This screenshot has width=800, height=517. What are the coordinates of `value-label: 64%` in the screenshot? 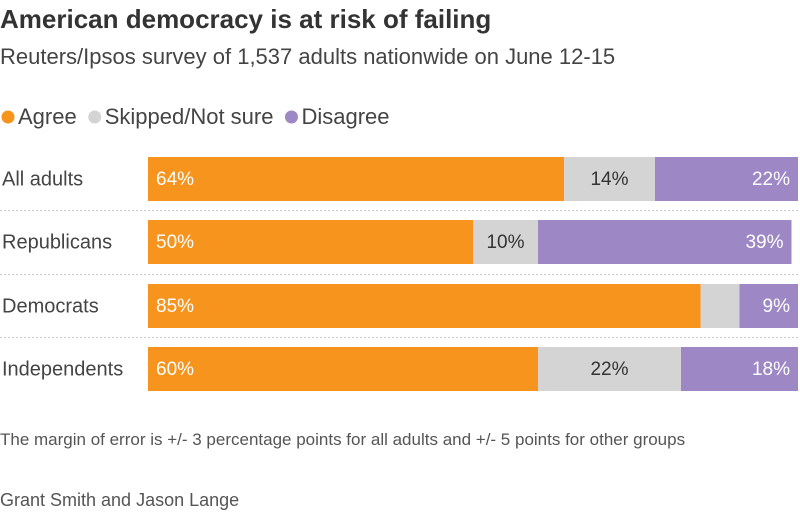 It's located at (175, 179).